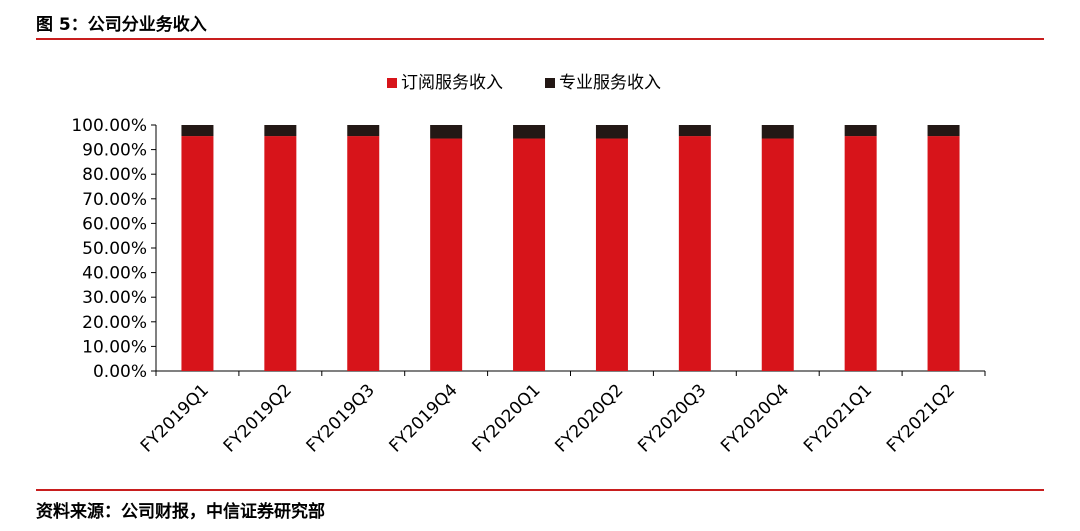 This screenshot has width=1080, height=531. Describe the element at coordinates (540, 39) in the screenshot. I see `top-divider` at that location.